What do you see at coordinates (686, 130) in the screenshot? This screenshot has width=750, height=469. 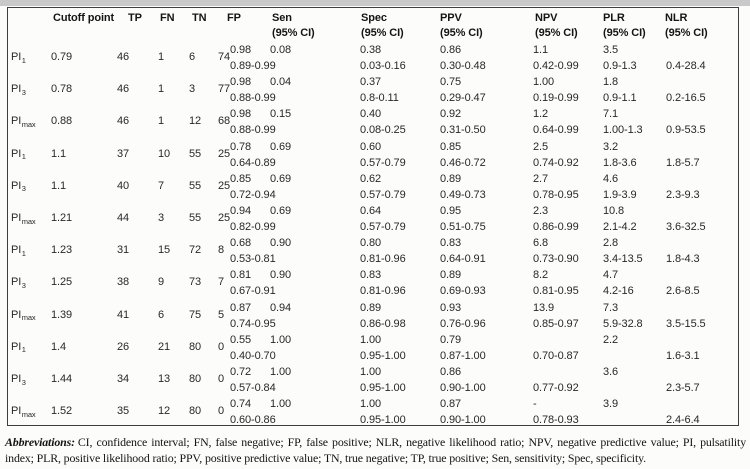 I see `ci-value: 0.9-53.5` at bounding box center [686, 130].